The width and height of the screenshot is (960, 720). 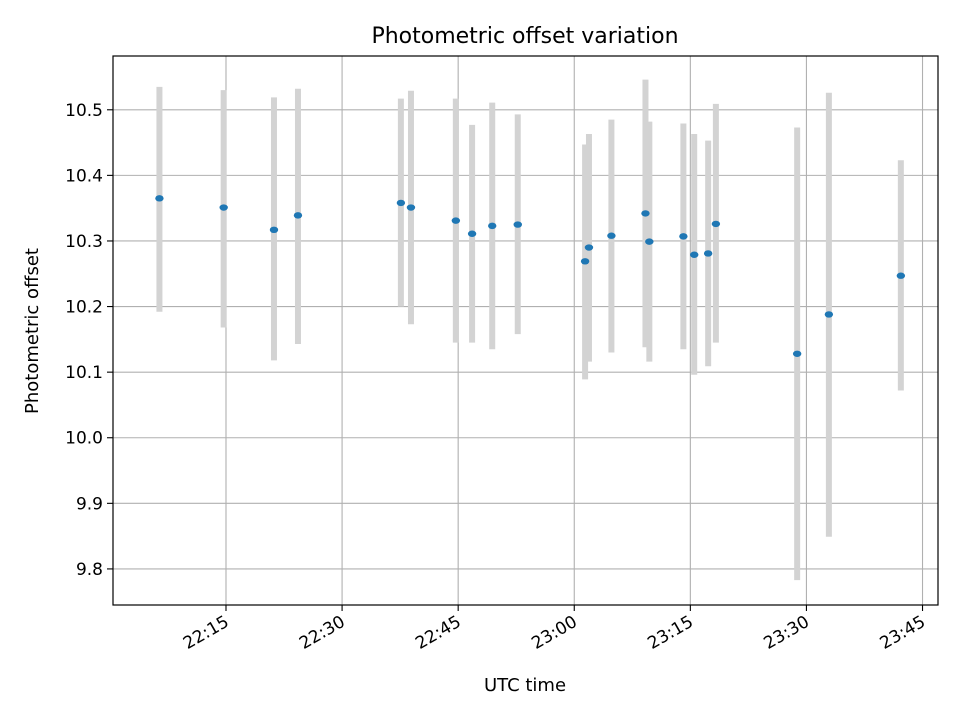 What do you see at coordinates (89, 504) in the screenshot?
I see `y-tick-label: 9.9` at bounding box center [89, 504].